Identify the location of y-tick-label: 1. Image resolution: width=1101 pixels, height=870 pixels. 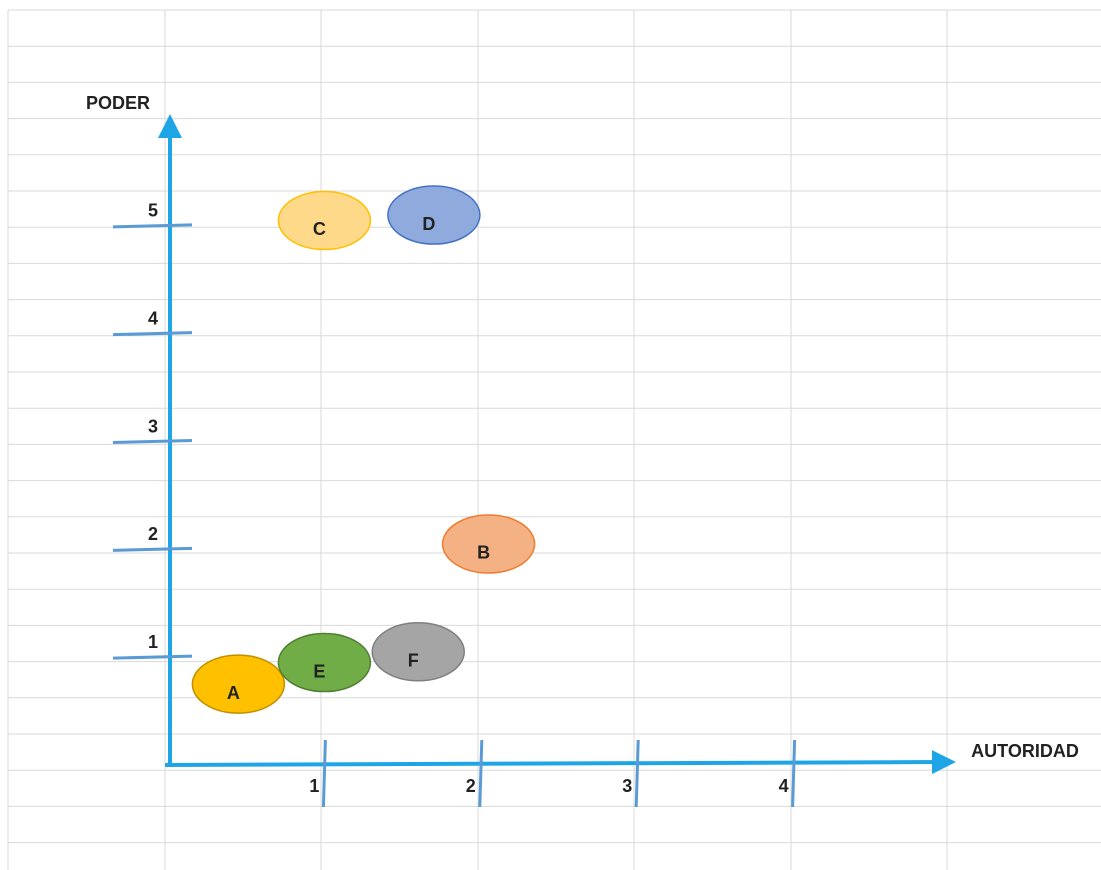
(153, 642).